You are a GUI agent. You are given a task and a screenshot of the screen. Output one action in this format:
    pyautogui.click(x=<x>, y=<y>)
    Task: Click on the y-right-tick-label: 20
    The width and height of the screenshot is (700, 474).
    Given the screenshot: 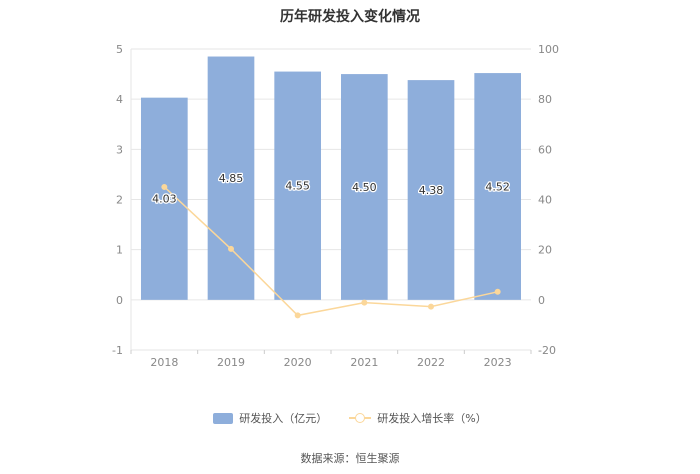 What is the action you would take?
    pyautogui.click(x=545, y=250)
    